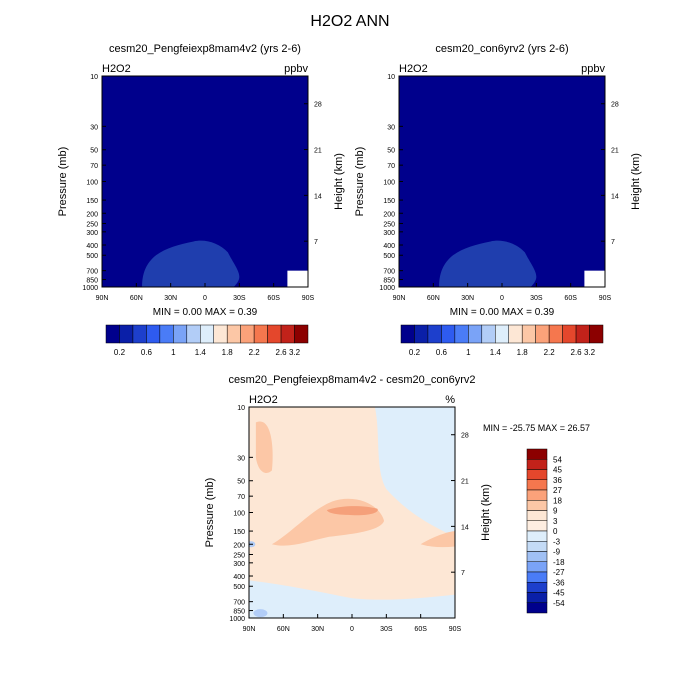  What do you see at coordinates (468, 352) in the screenshot?
I see `colorbar-tick-label: 1` at bounding box center [468, 352].